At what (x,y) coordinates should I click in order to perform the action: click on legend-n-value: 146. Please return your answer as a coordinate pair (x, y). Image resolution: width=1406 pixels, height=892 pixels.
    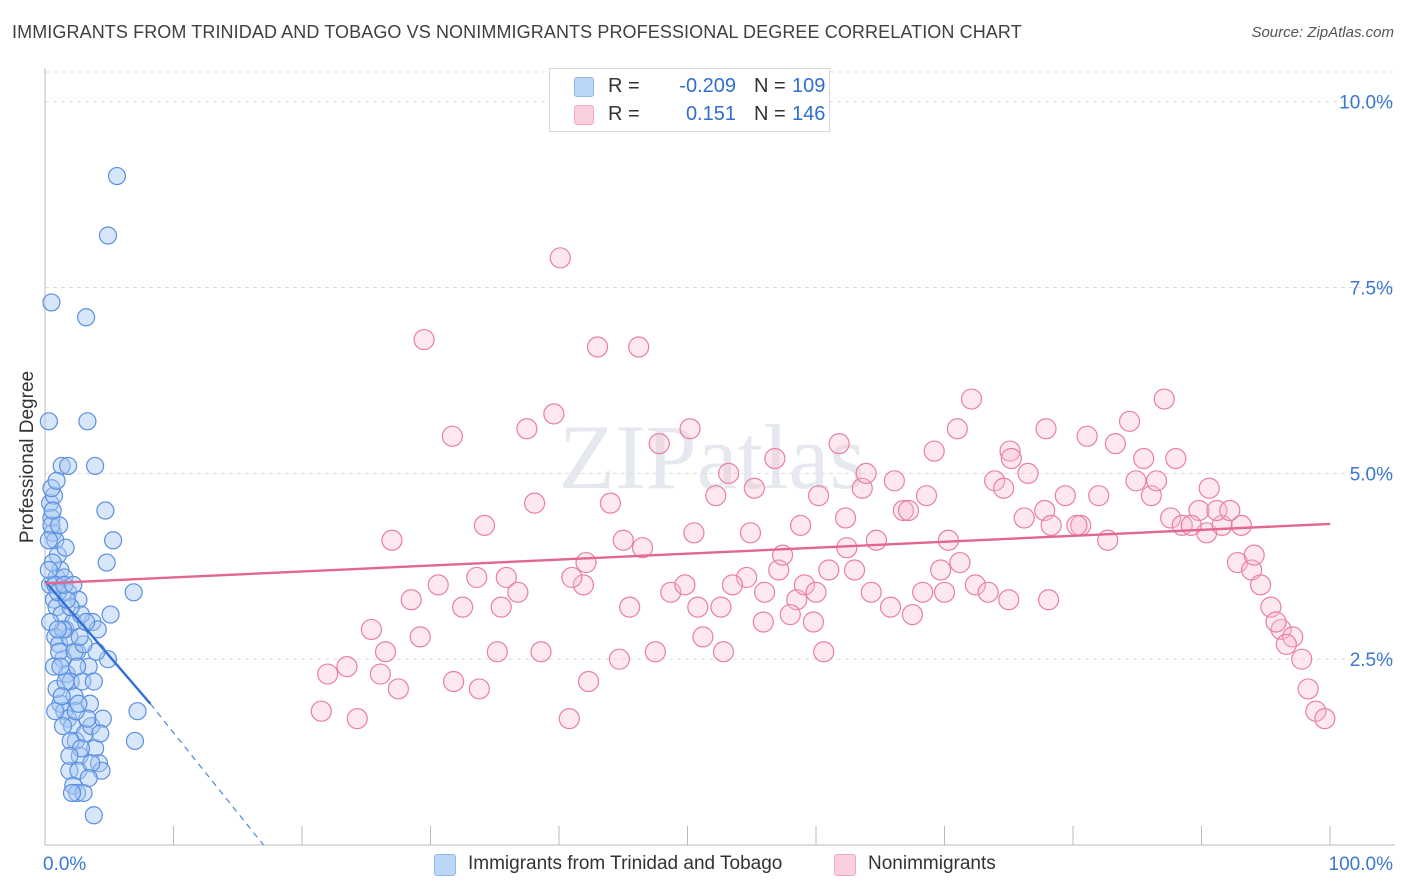
    Looking at the image, I should click on (809, 114).